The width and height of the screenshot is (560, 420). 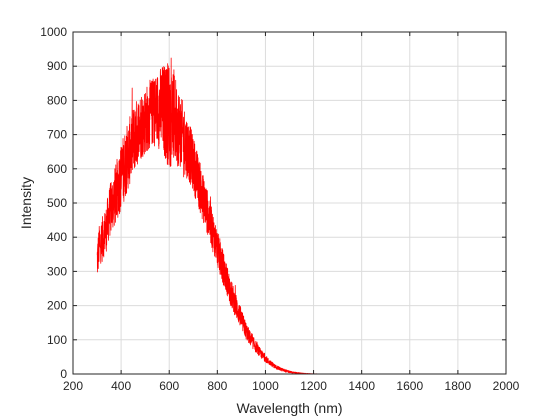 I want to click on y-tick-label: 800, so click(x=57, y=100).